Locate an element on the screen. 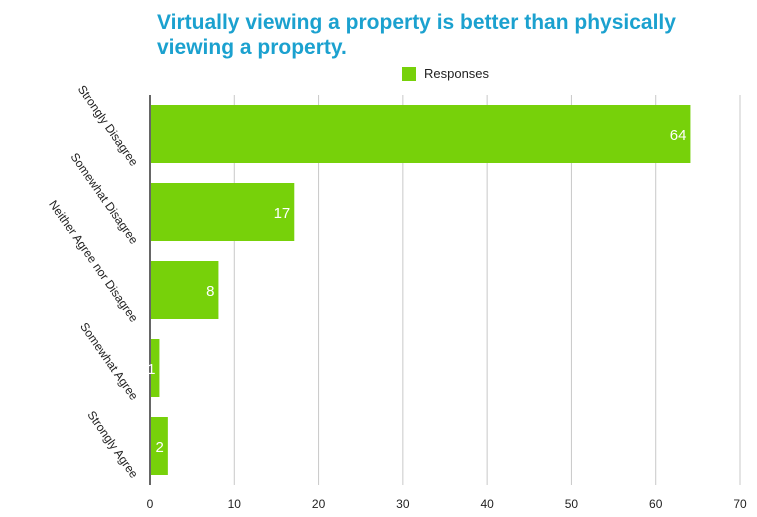 The height and width of the screenshot is (517, 757). data-label: 1 is located at coordinates (151, 369).